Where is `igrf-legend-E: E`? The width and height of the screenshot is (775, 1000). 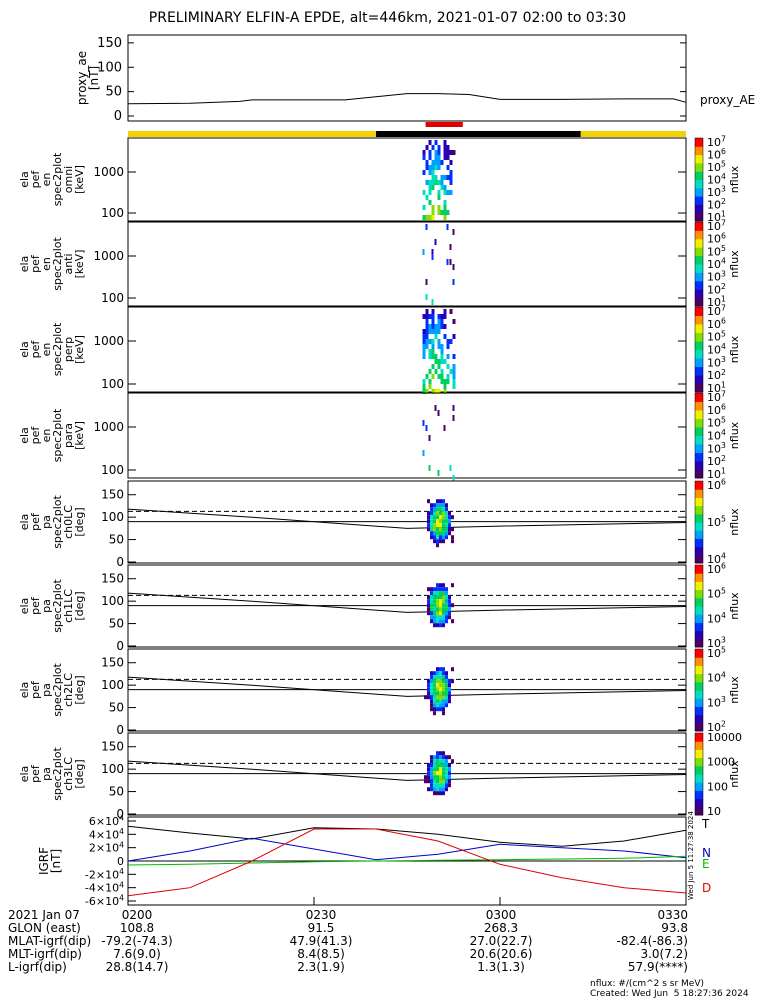
igrf-legend-E: E is located at coordinates (706, 864).